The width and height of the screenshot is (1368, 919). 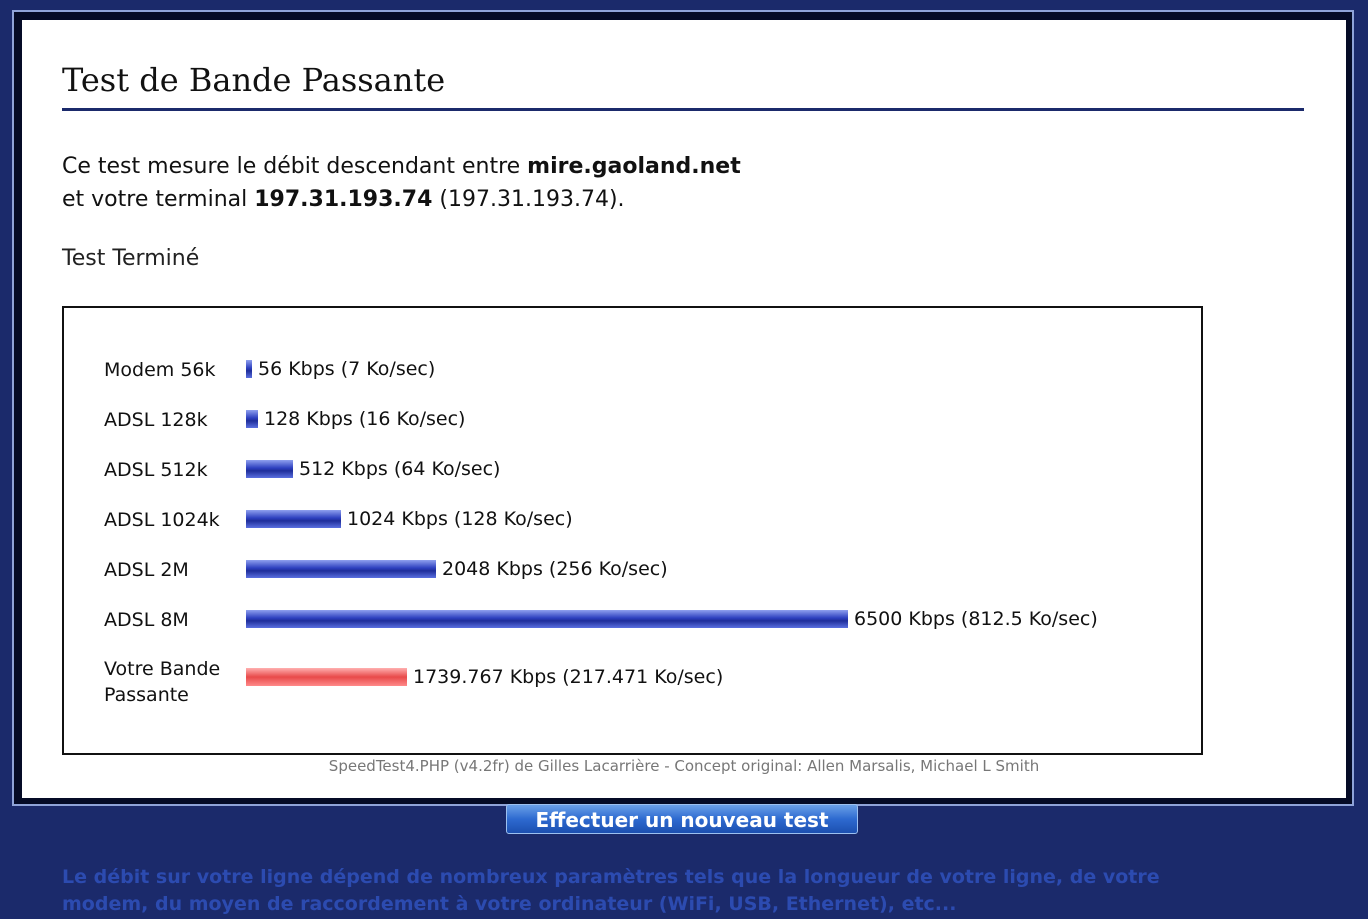 I want to click on bar-label: ADSL 1024k, so click(x=162, y=520).